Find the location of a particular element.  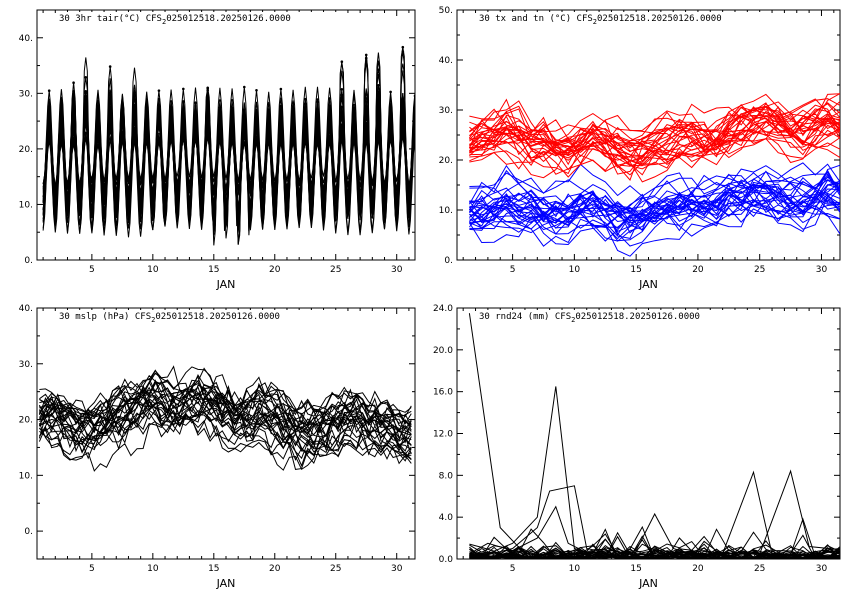

title-unit: °C is located at coordinates (560, 19).